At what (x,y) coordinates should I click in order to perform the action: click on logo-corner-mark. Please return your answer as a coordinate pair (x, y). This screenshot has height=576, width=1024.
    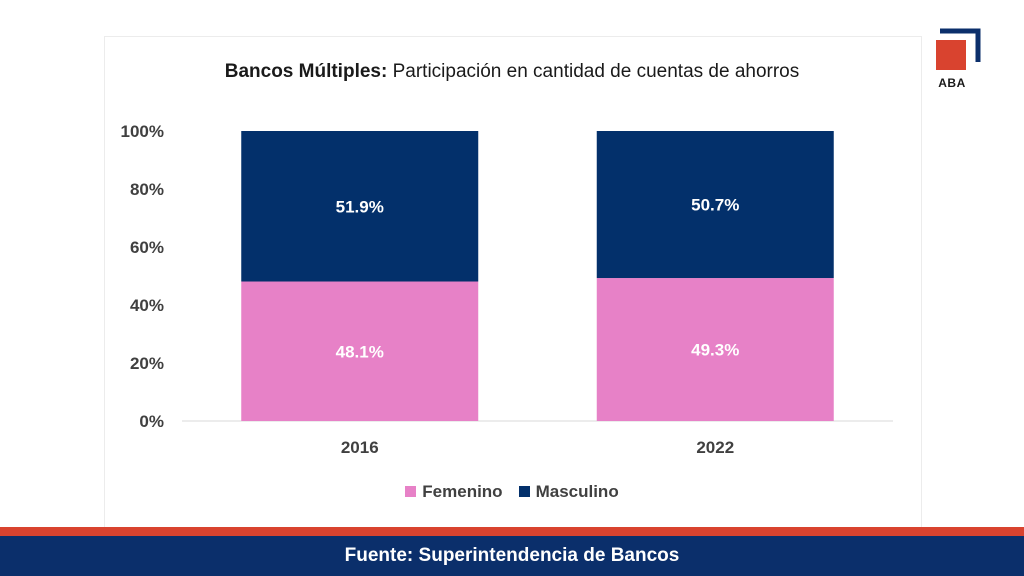
    Looking at the image, I should click on (960, 45).